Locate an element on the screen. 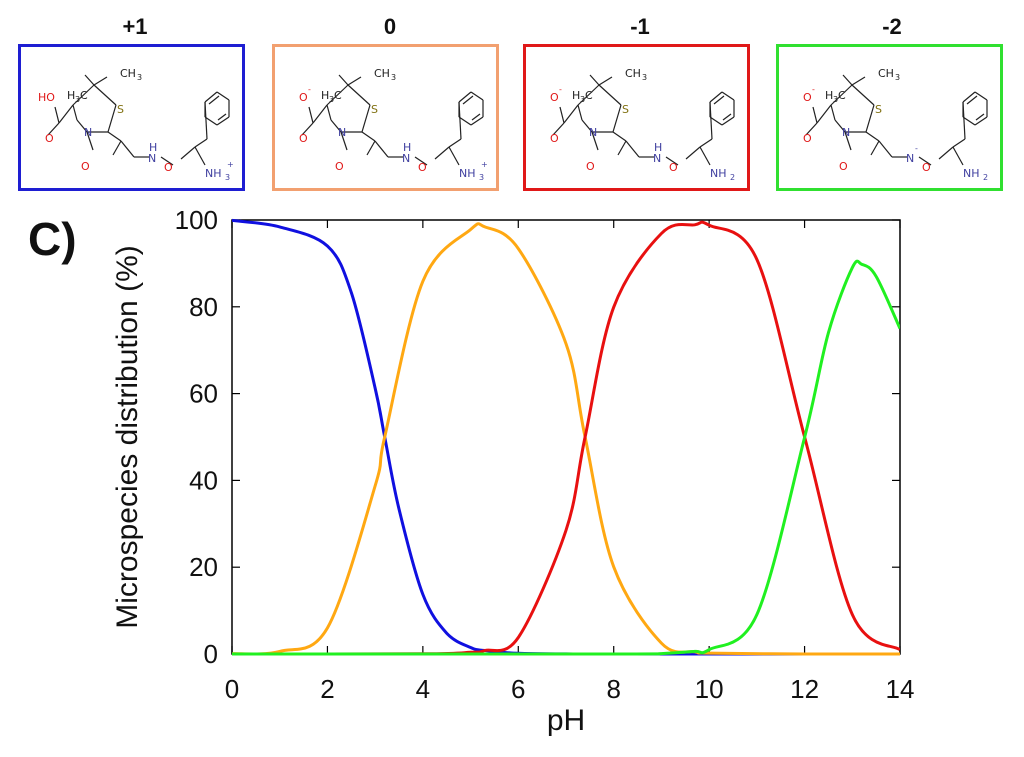 The width and height of the screenshot is (1024, 757). y-tick-label: 20 is located at coordinates (203, 567).